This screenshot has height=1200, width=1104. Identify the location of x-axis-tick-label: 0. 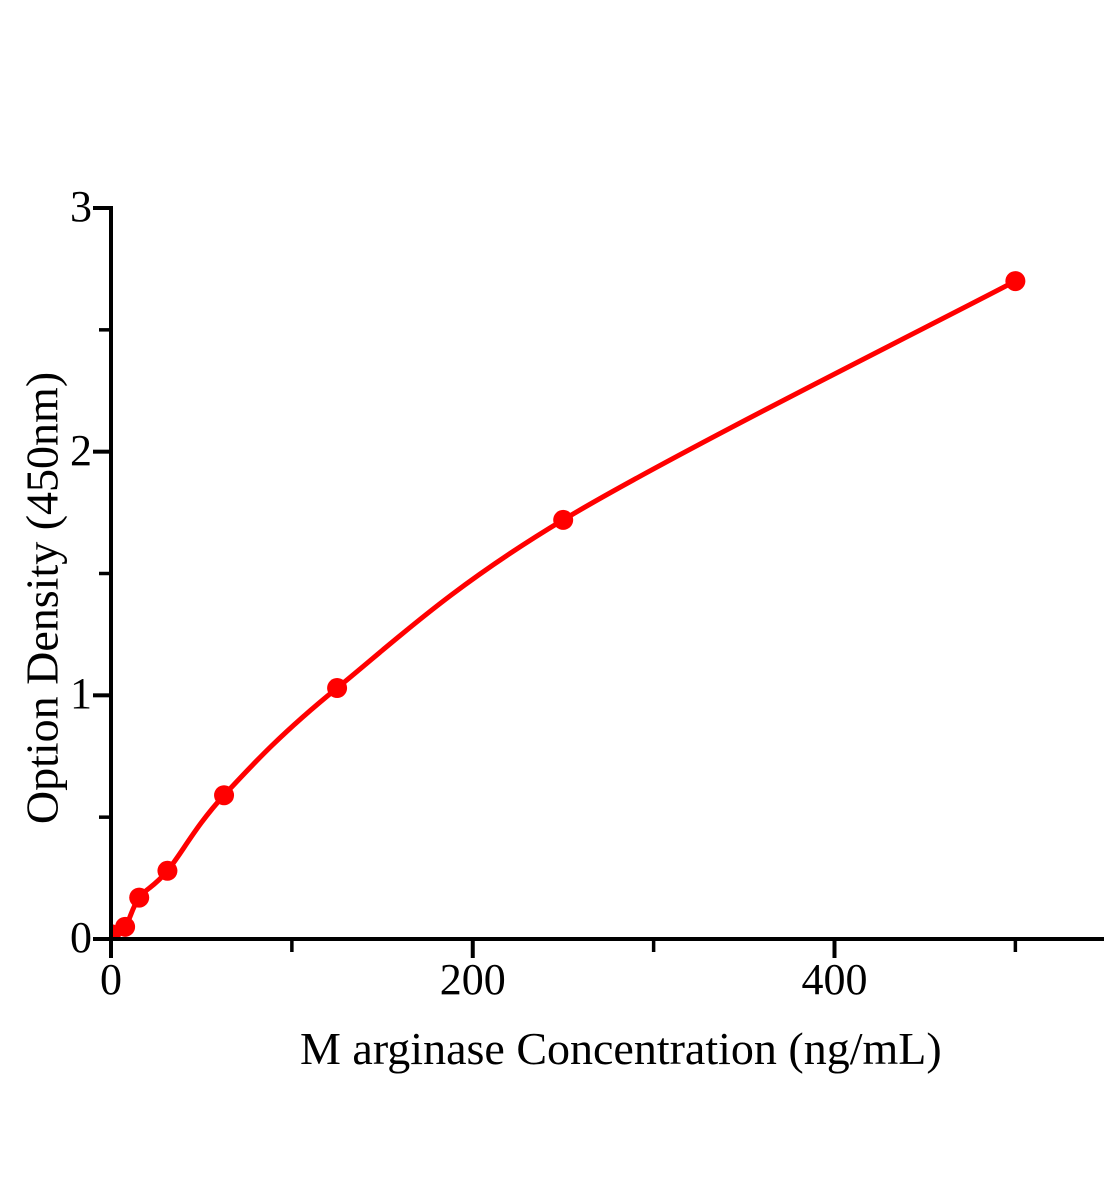
(111, 979).